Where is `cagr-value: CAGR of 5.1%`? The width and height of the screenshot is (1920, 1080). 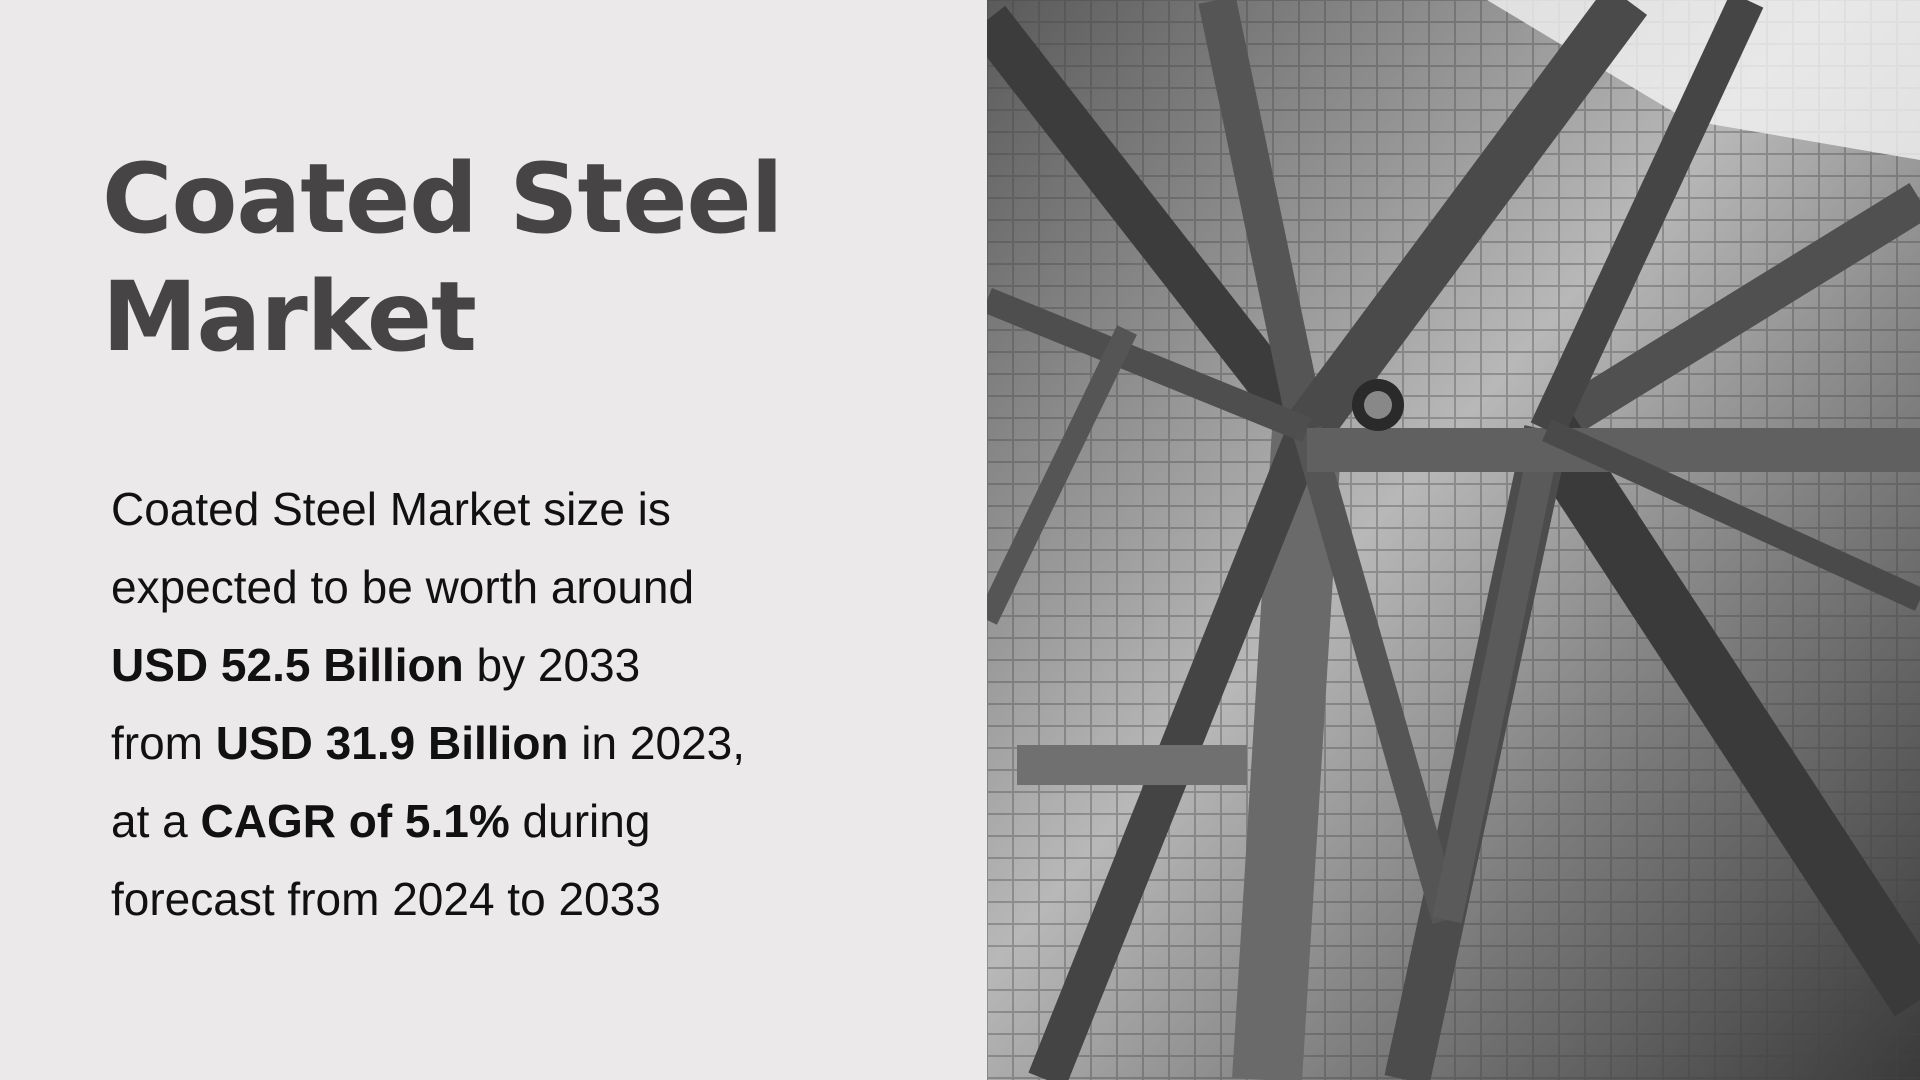 cagr-value: CAGR of 5.1% is located at coordinates (355, 821).